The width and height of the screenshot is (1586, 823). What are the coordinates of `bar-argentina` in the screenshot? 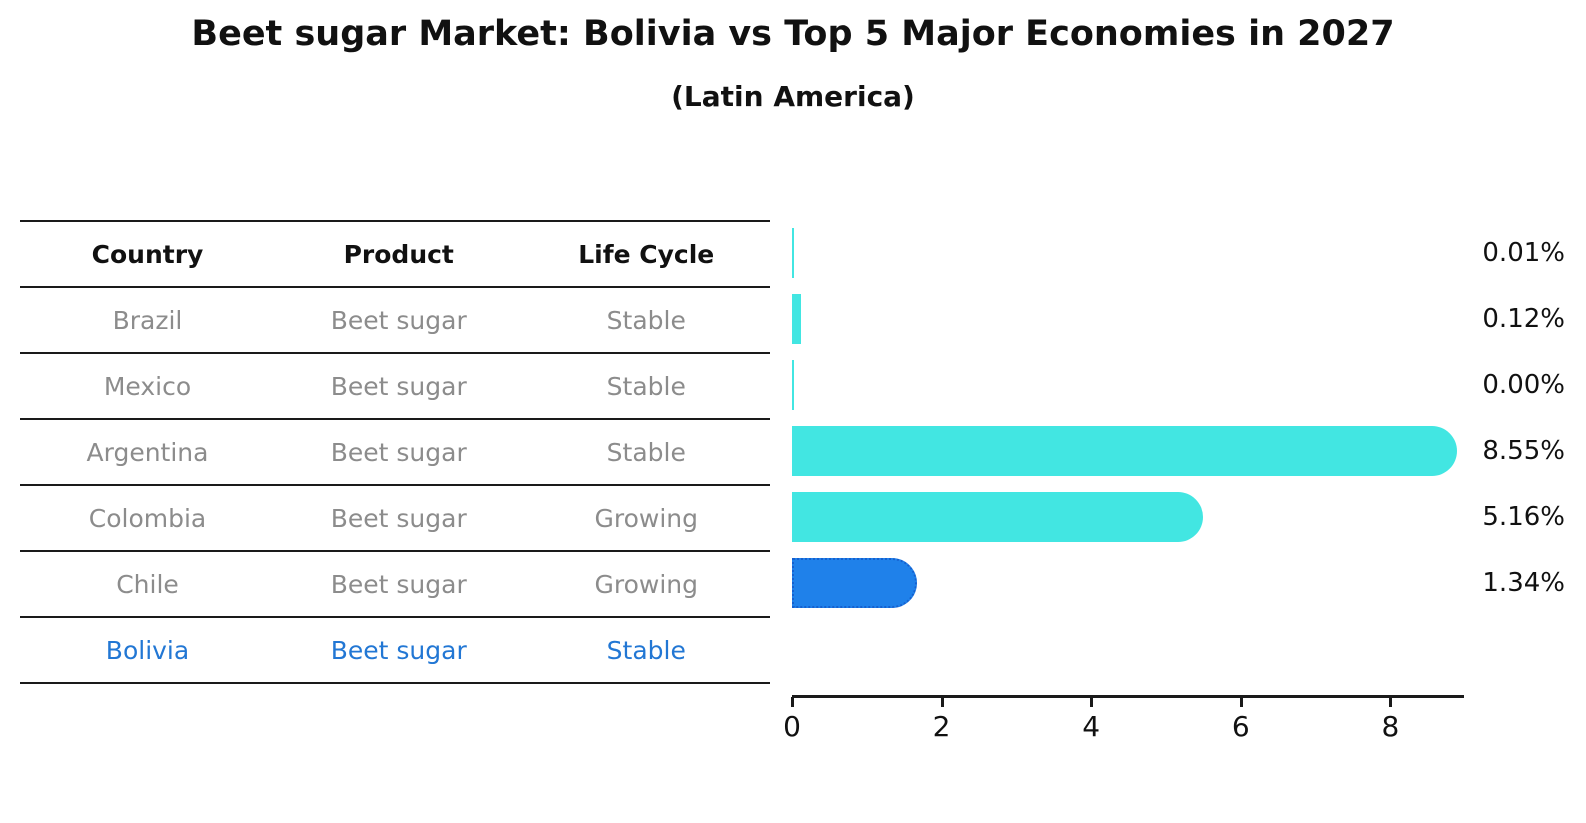 It's located at (793, 385).